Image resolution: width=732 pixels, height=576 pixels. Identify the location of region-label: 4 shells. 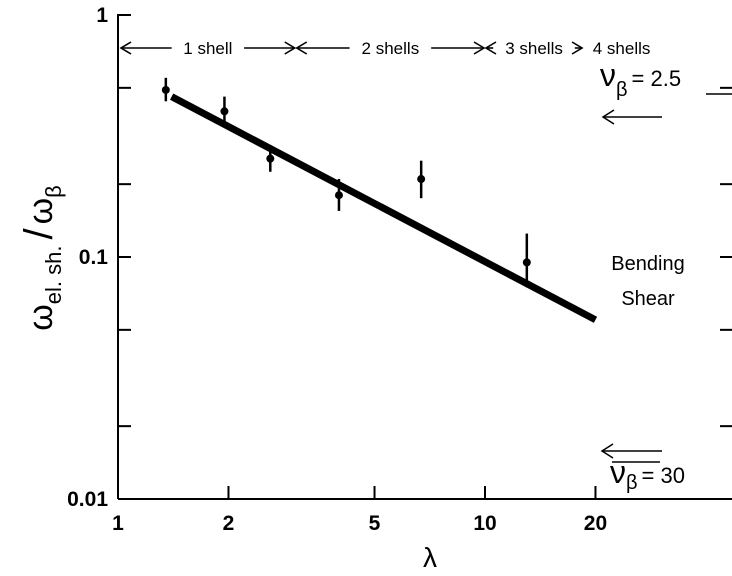
(622, 48).